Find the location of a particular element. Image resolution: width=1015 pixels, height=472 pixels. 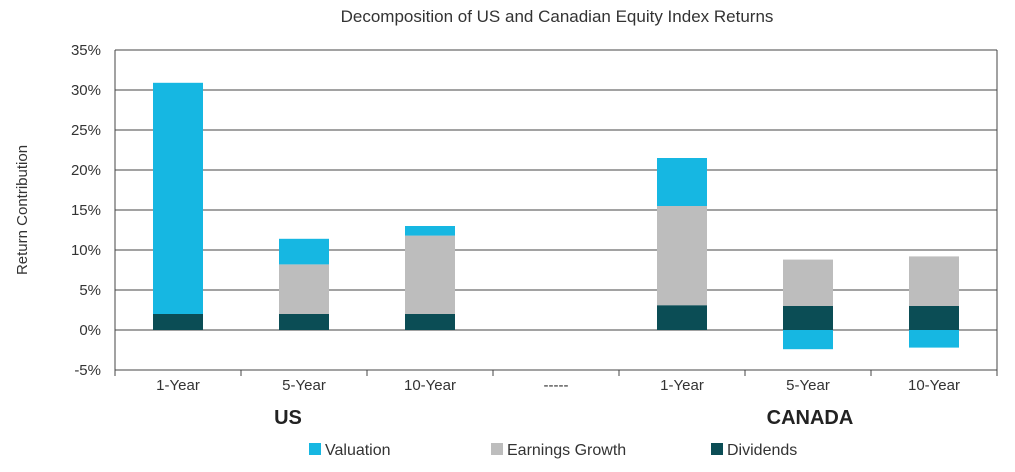

group-label: CANADA is located at coordinates (810, 418).